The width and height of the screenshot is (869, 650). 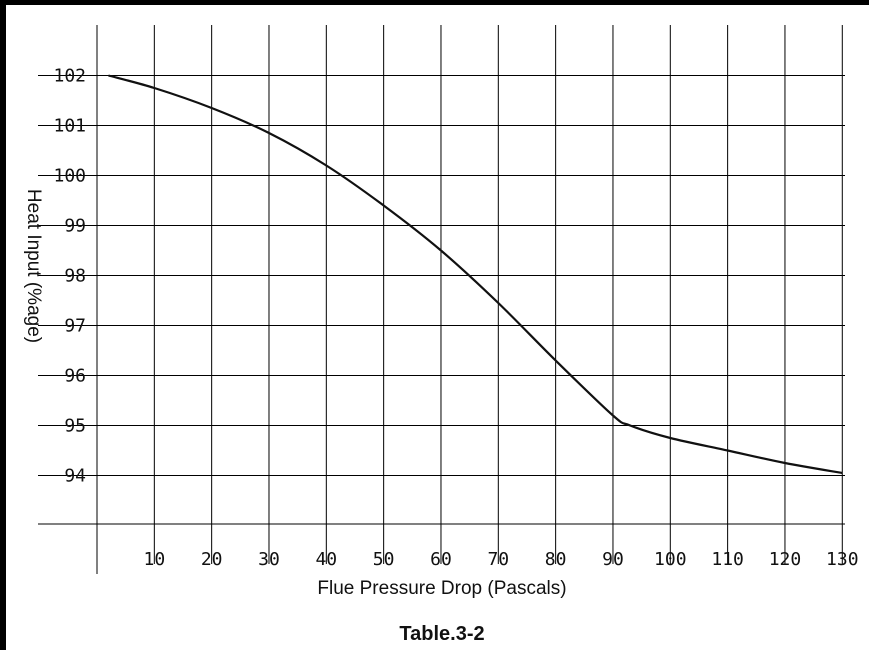 What do you see at coordinates (727, 559) in the screenshot?
I see `x-tick-label: 110` at bounding box center [727, 559].